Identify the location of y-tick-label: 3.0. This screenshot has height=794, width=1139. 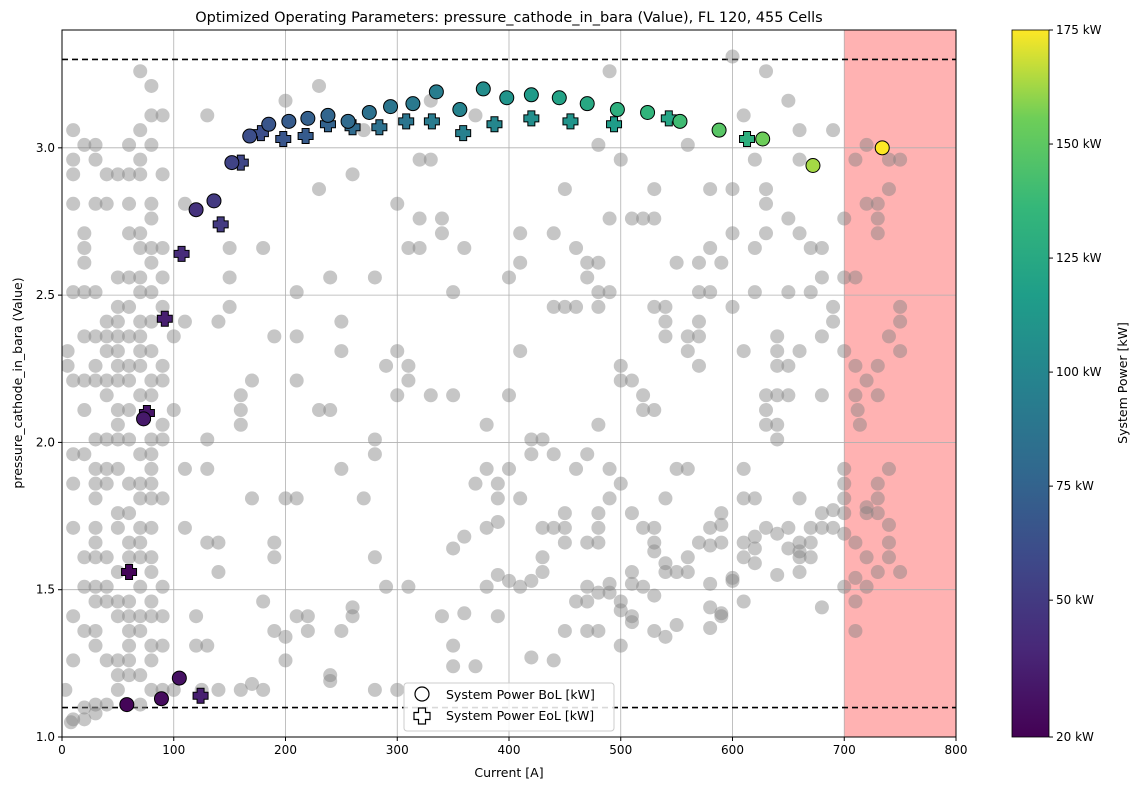
(45, 148).